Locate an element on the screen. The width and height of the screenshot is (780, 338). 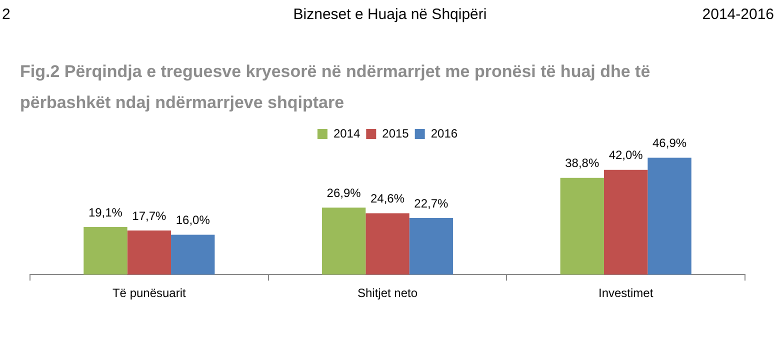
x-tick-label: Shitjet neto is located at coordinates (387, 293).